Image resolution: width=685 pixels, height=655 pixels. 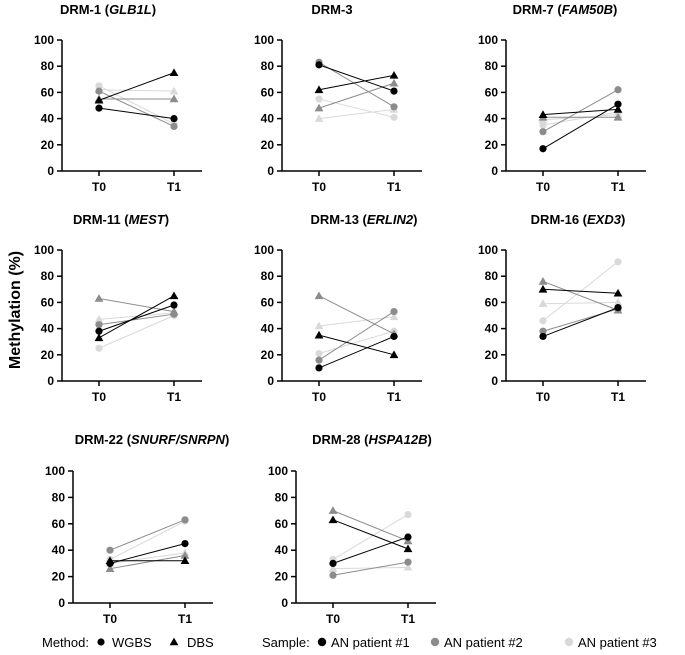 I want to click on panel-title: DRM-13 (ERLIN2), so click(x=364, y=219).